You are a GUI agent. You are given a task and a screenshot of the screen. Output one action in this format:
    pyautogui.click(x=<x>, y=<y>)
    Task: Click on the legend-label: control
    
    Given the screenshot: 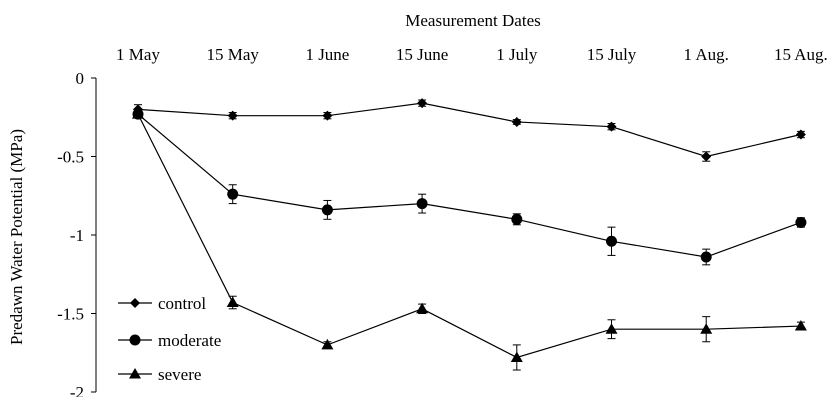 What is the action you would take?
    pyautogui.click(x=182, y=303)
    